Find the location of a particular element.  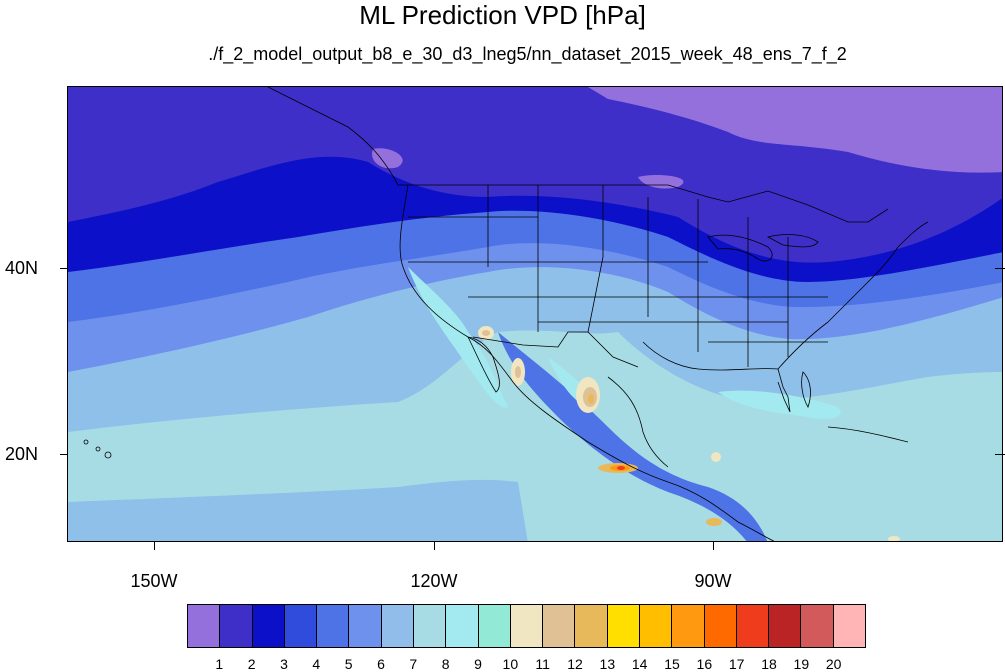

contour-level-11-caribbean is located at coordinates (716, 457).